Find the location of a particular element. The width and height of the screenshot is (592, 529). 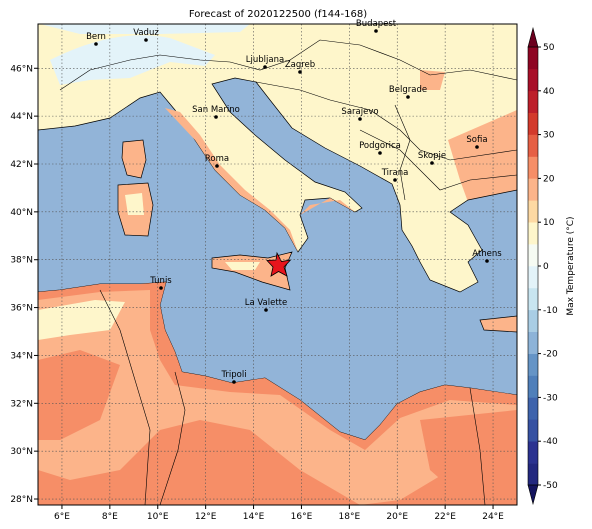

y-tick-label: 44°N is located at coordinates (21, 117).